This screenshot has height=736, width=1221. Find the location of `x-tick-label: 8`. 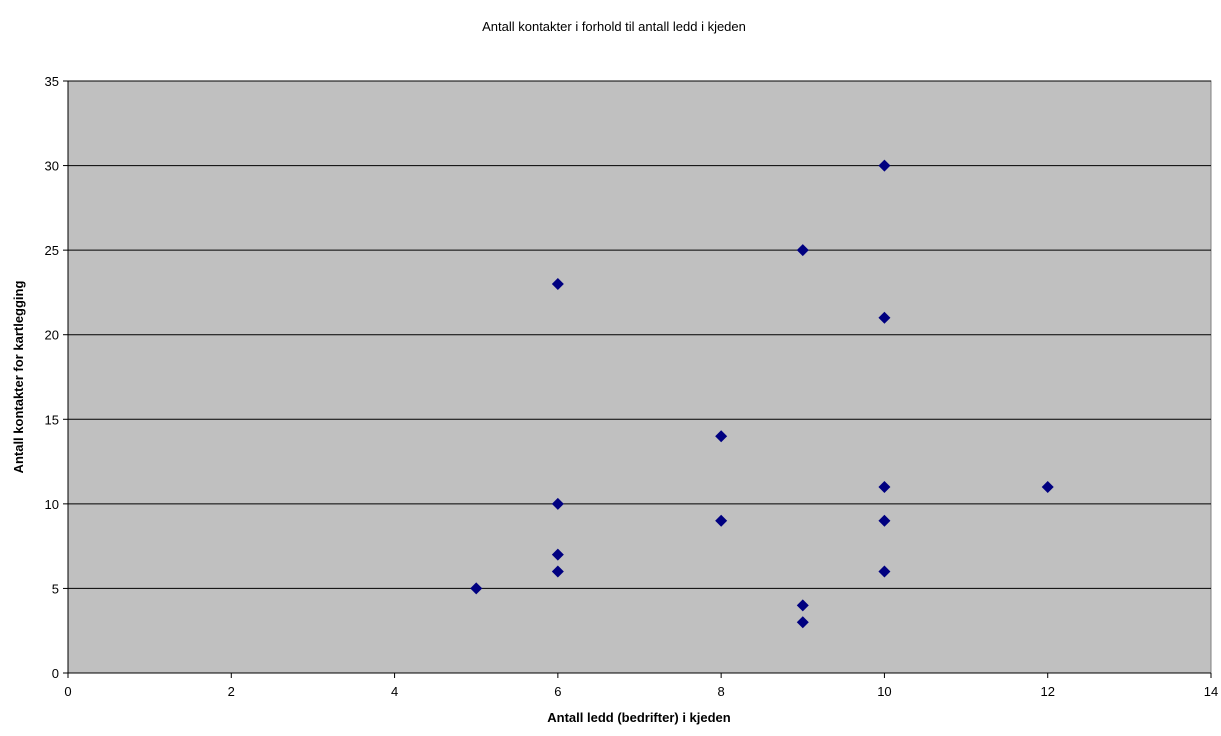

x-tick-label: 8 is located at coordinates (721, 691).